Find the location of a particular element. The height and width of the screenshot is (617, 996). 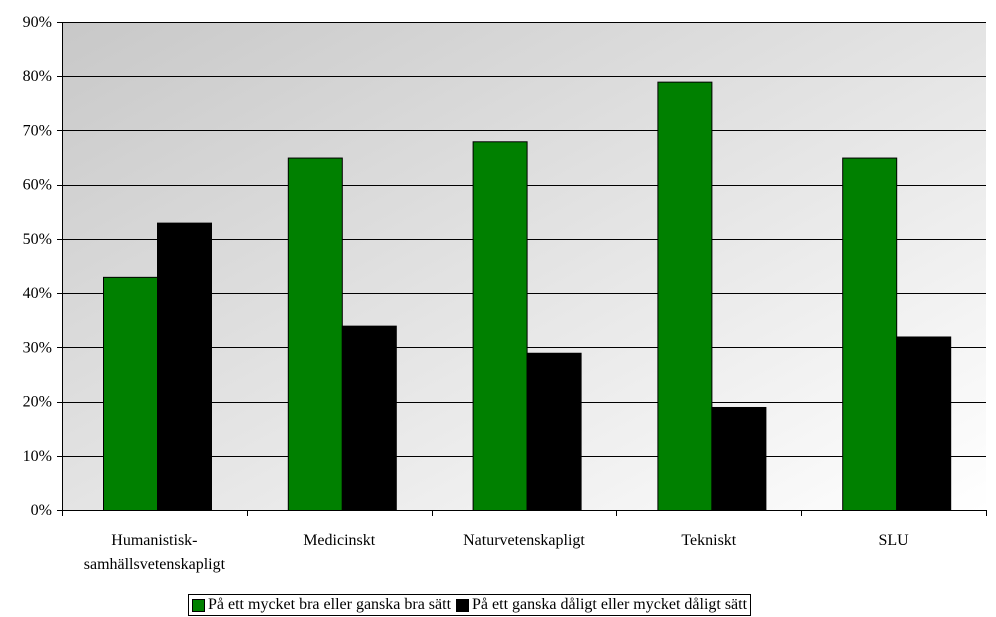

y-tick-label-5: 40% is located at coordinates (37, 293).